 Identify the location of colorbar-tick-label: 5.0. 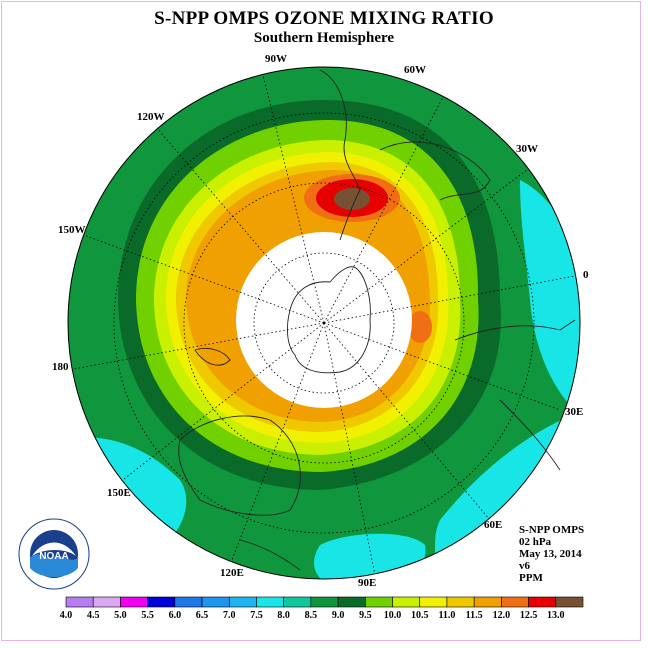
(120, 615).